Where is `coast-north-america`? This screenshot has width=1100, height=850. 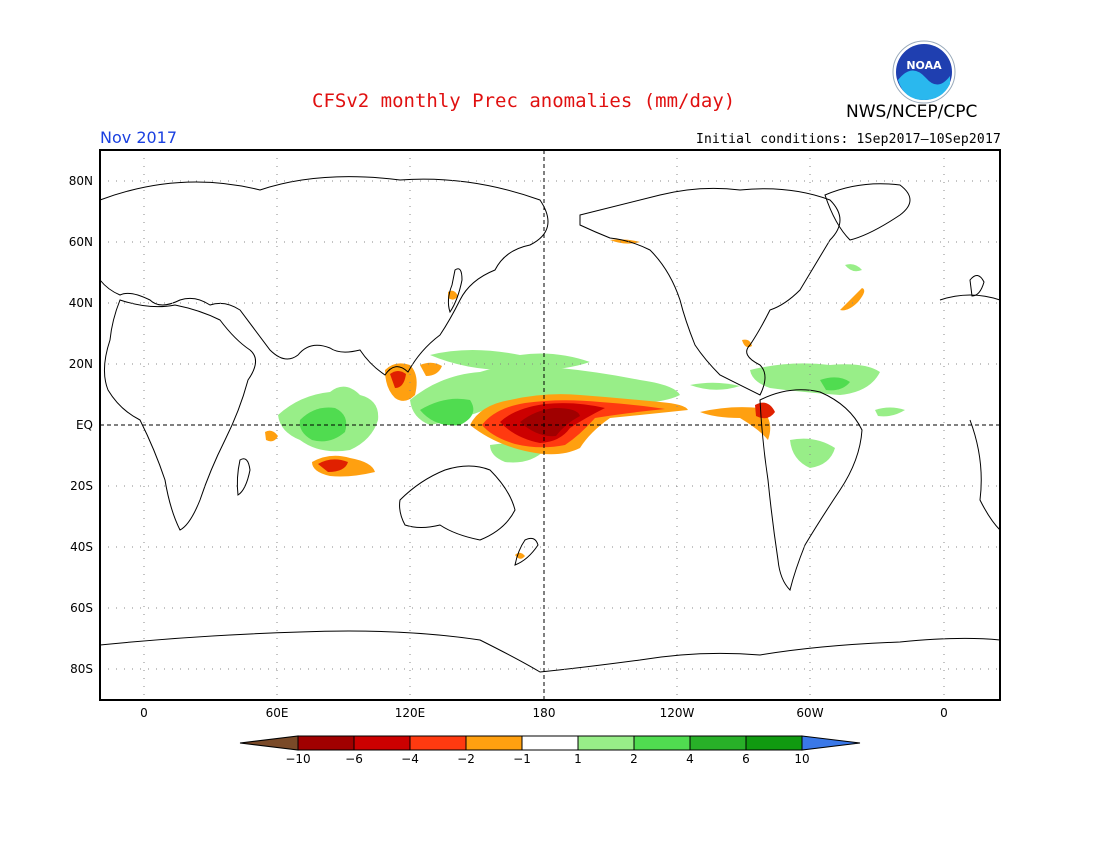 coast-north-america is located at coordinates (710, 291).